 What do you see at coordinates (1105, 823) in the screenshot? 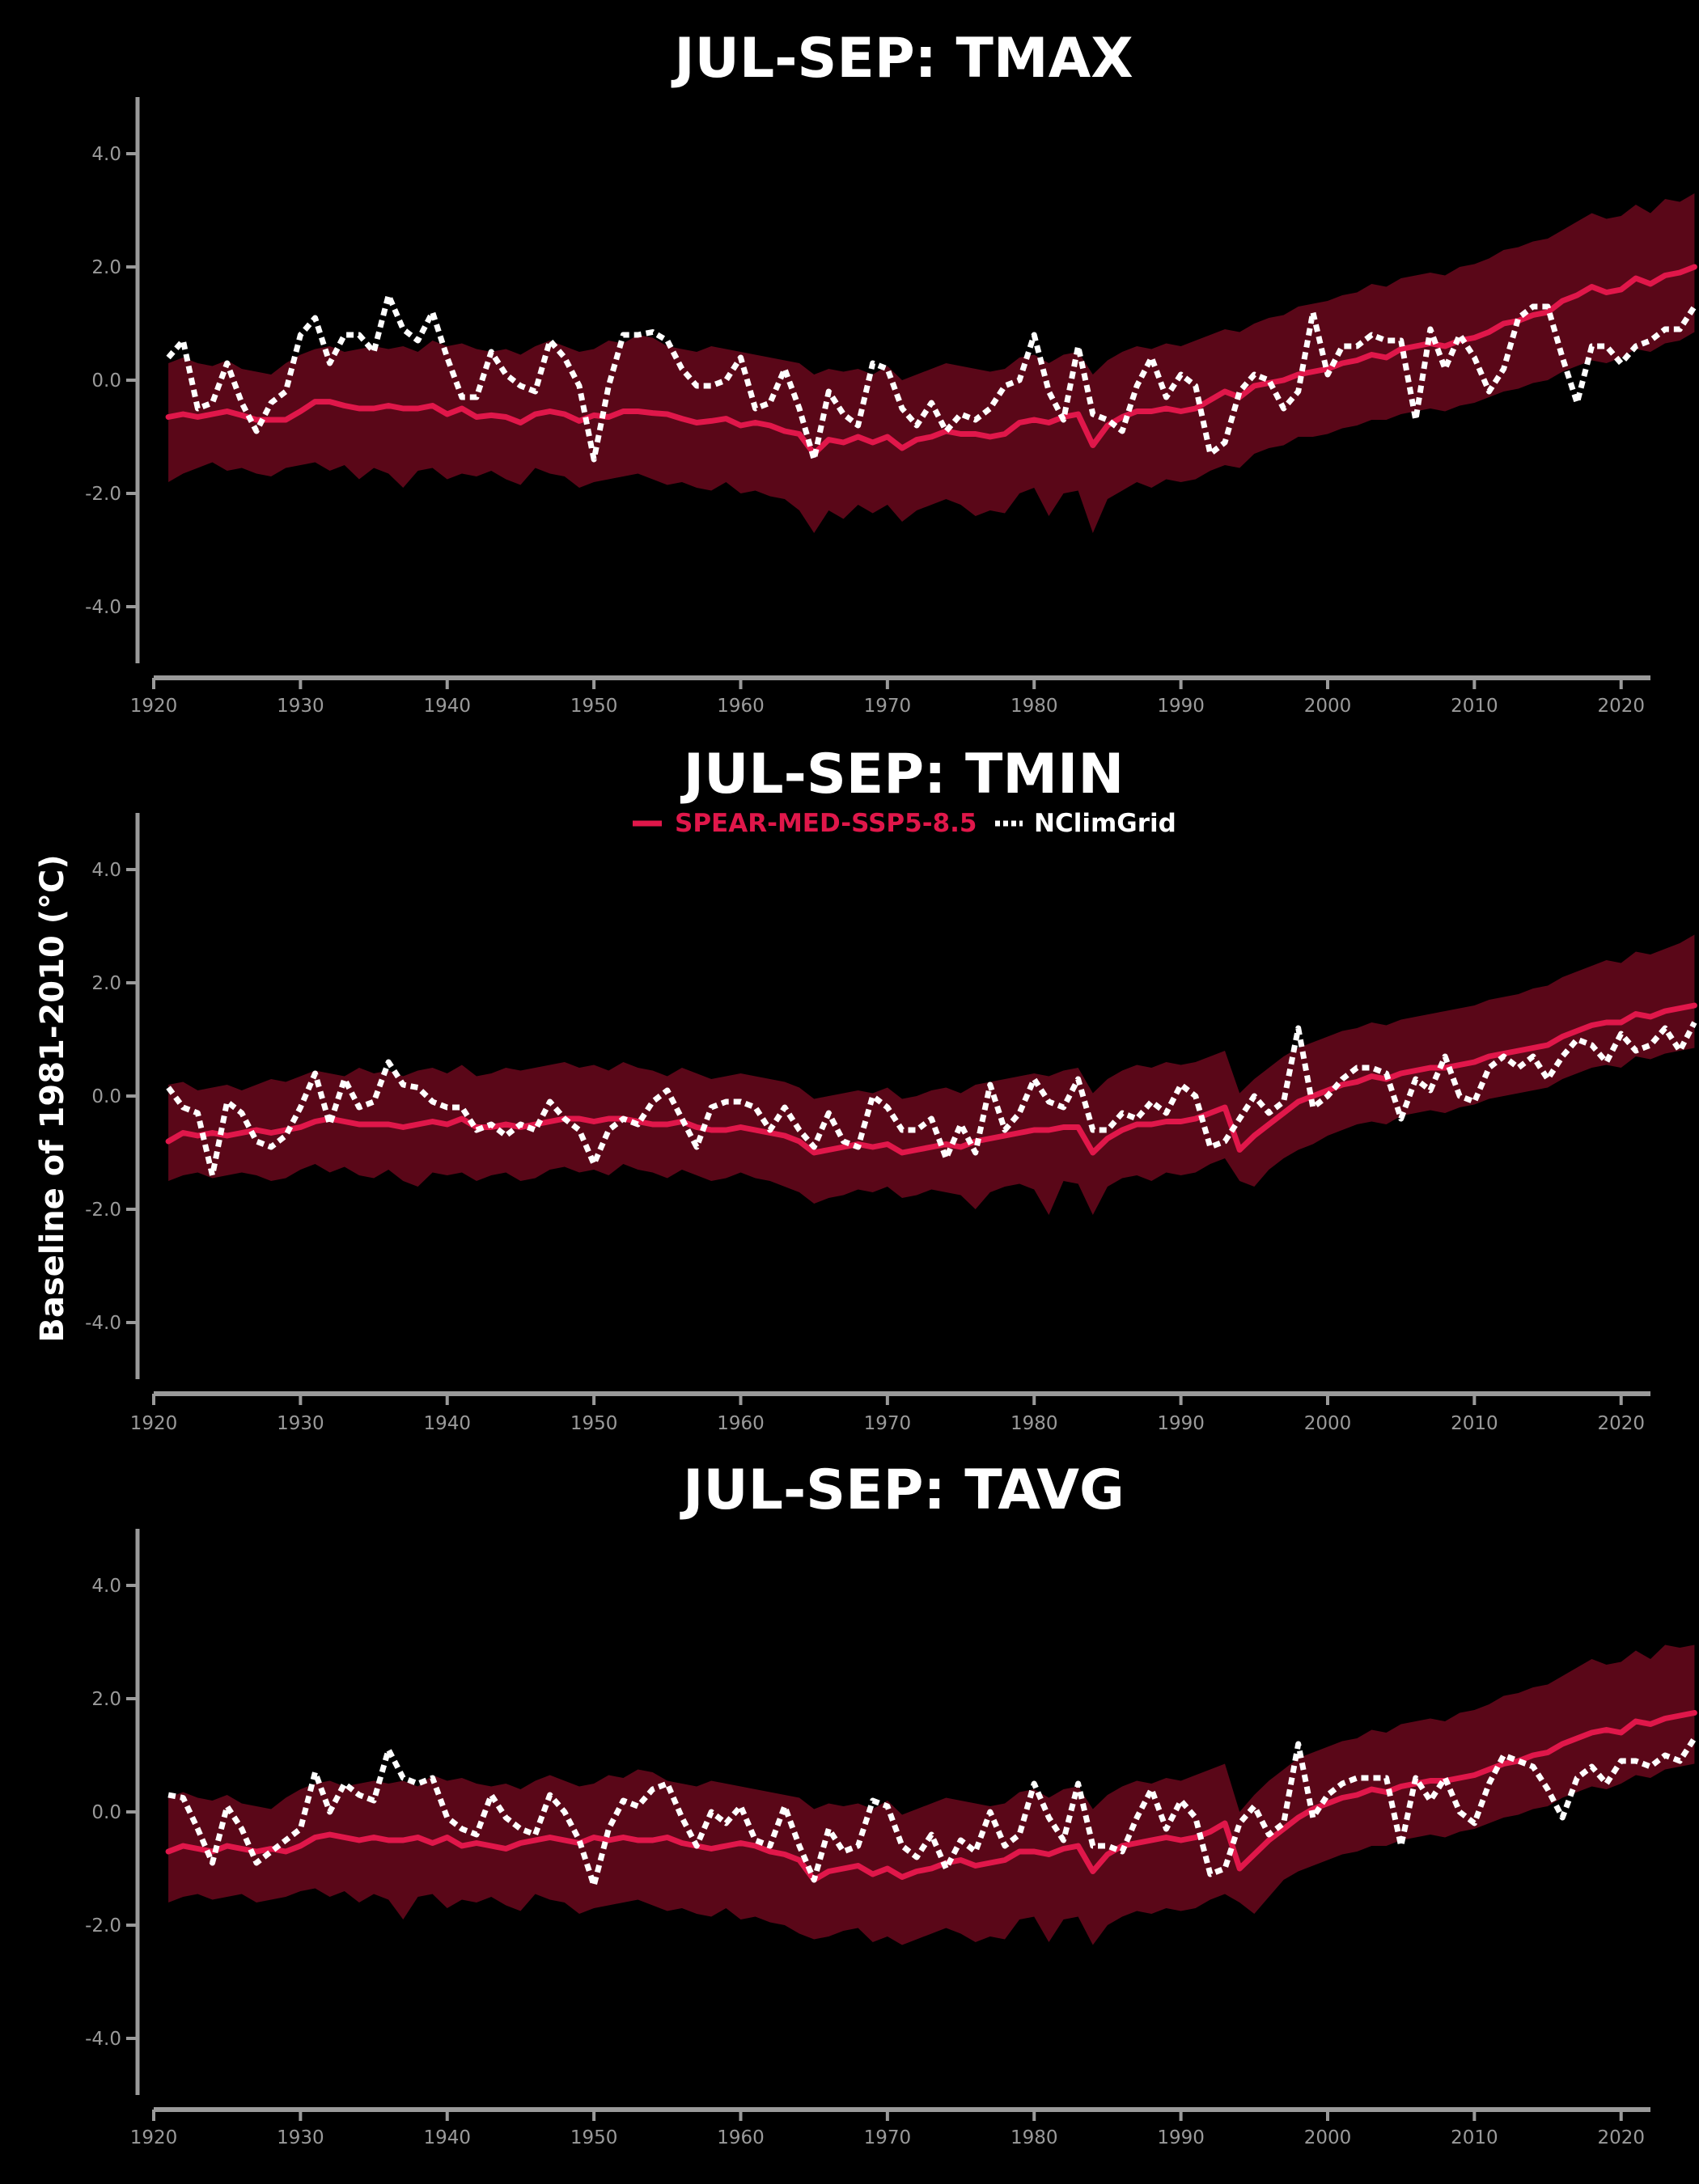
I see `legend-observed-label: NClimGrid` at bounding box center [1105, 823].